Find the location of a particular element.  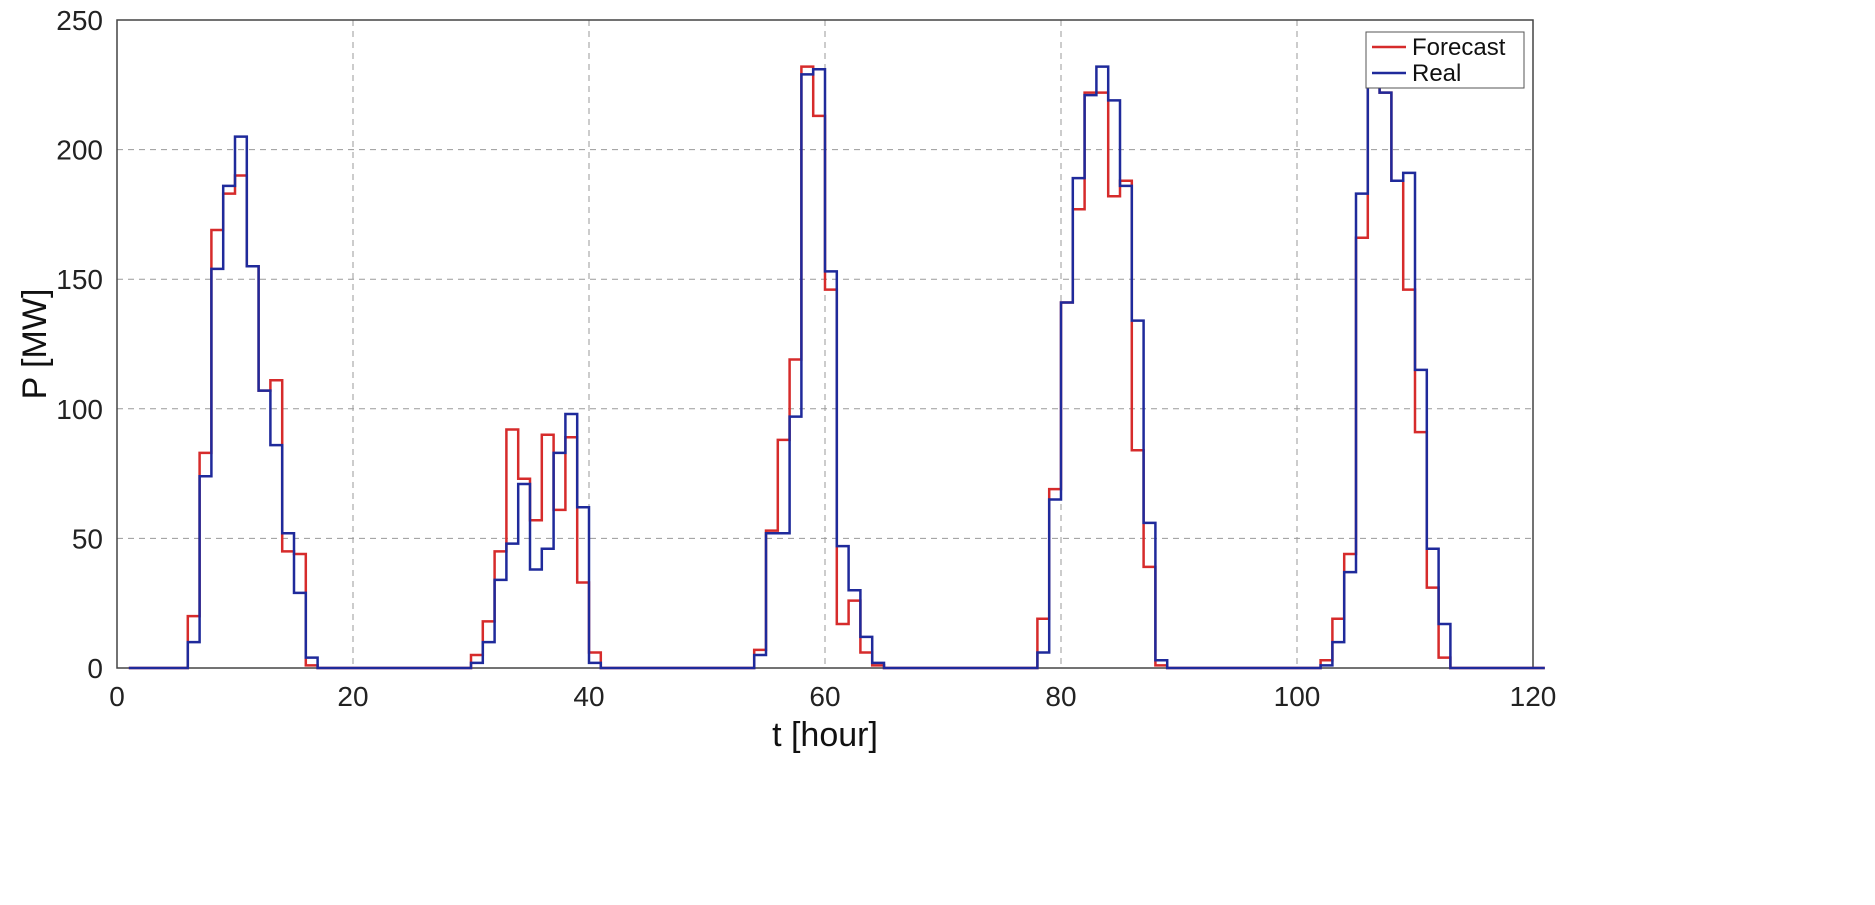

legend-label-real: Real is located at coordinates (1436, 73).